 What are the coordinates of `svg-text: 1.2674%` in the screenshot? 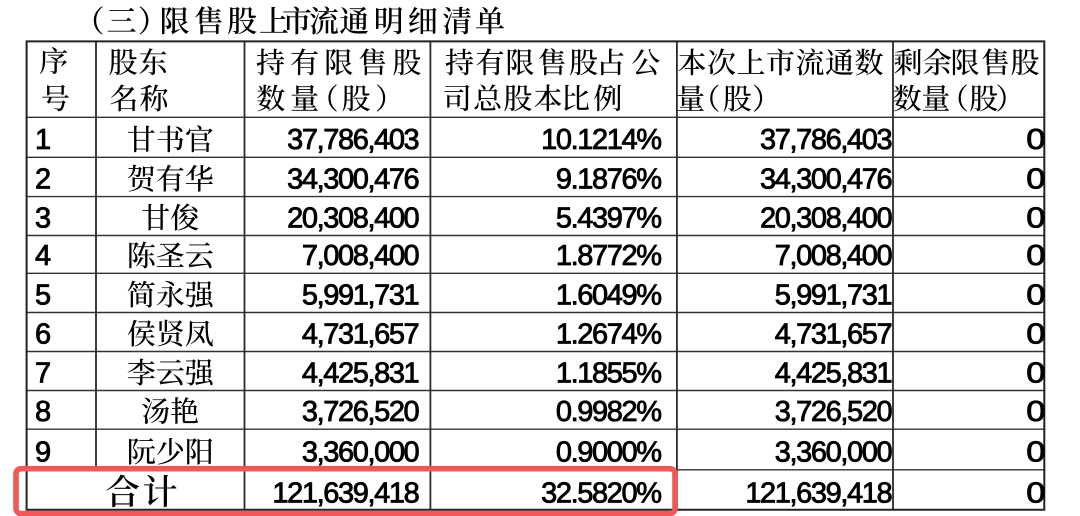 It's located at (608, 334).